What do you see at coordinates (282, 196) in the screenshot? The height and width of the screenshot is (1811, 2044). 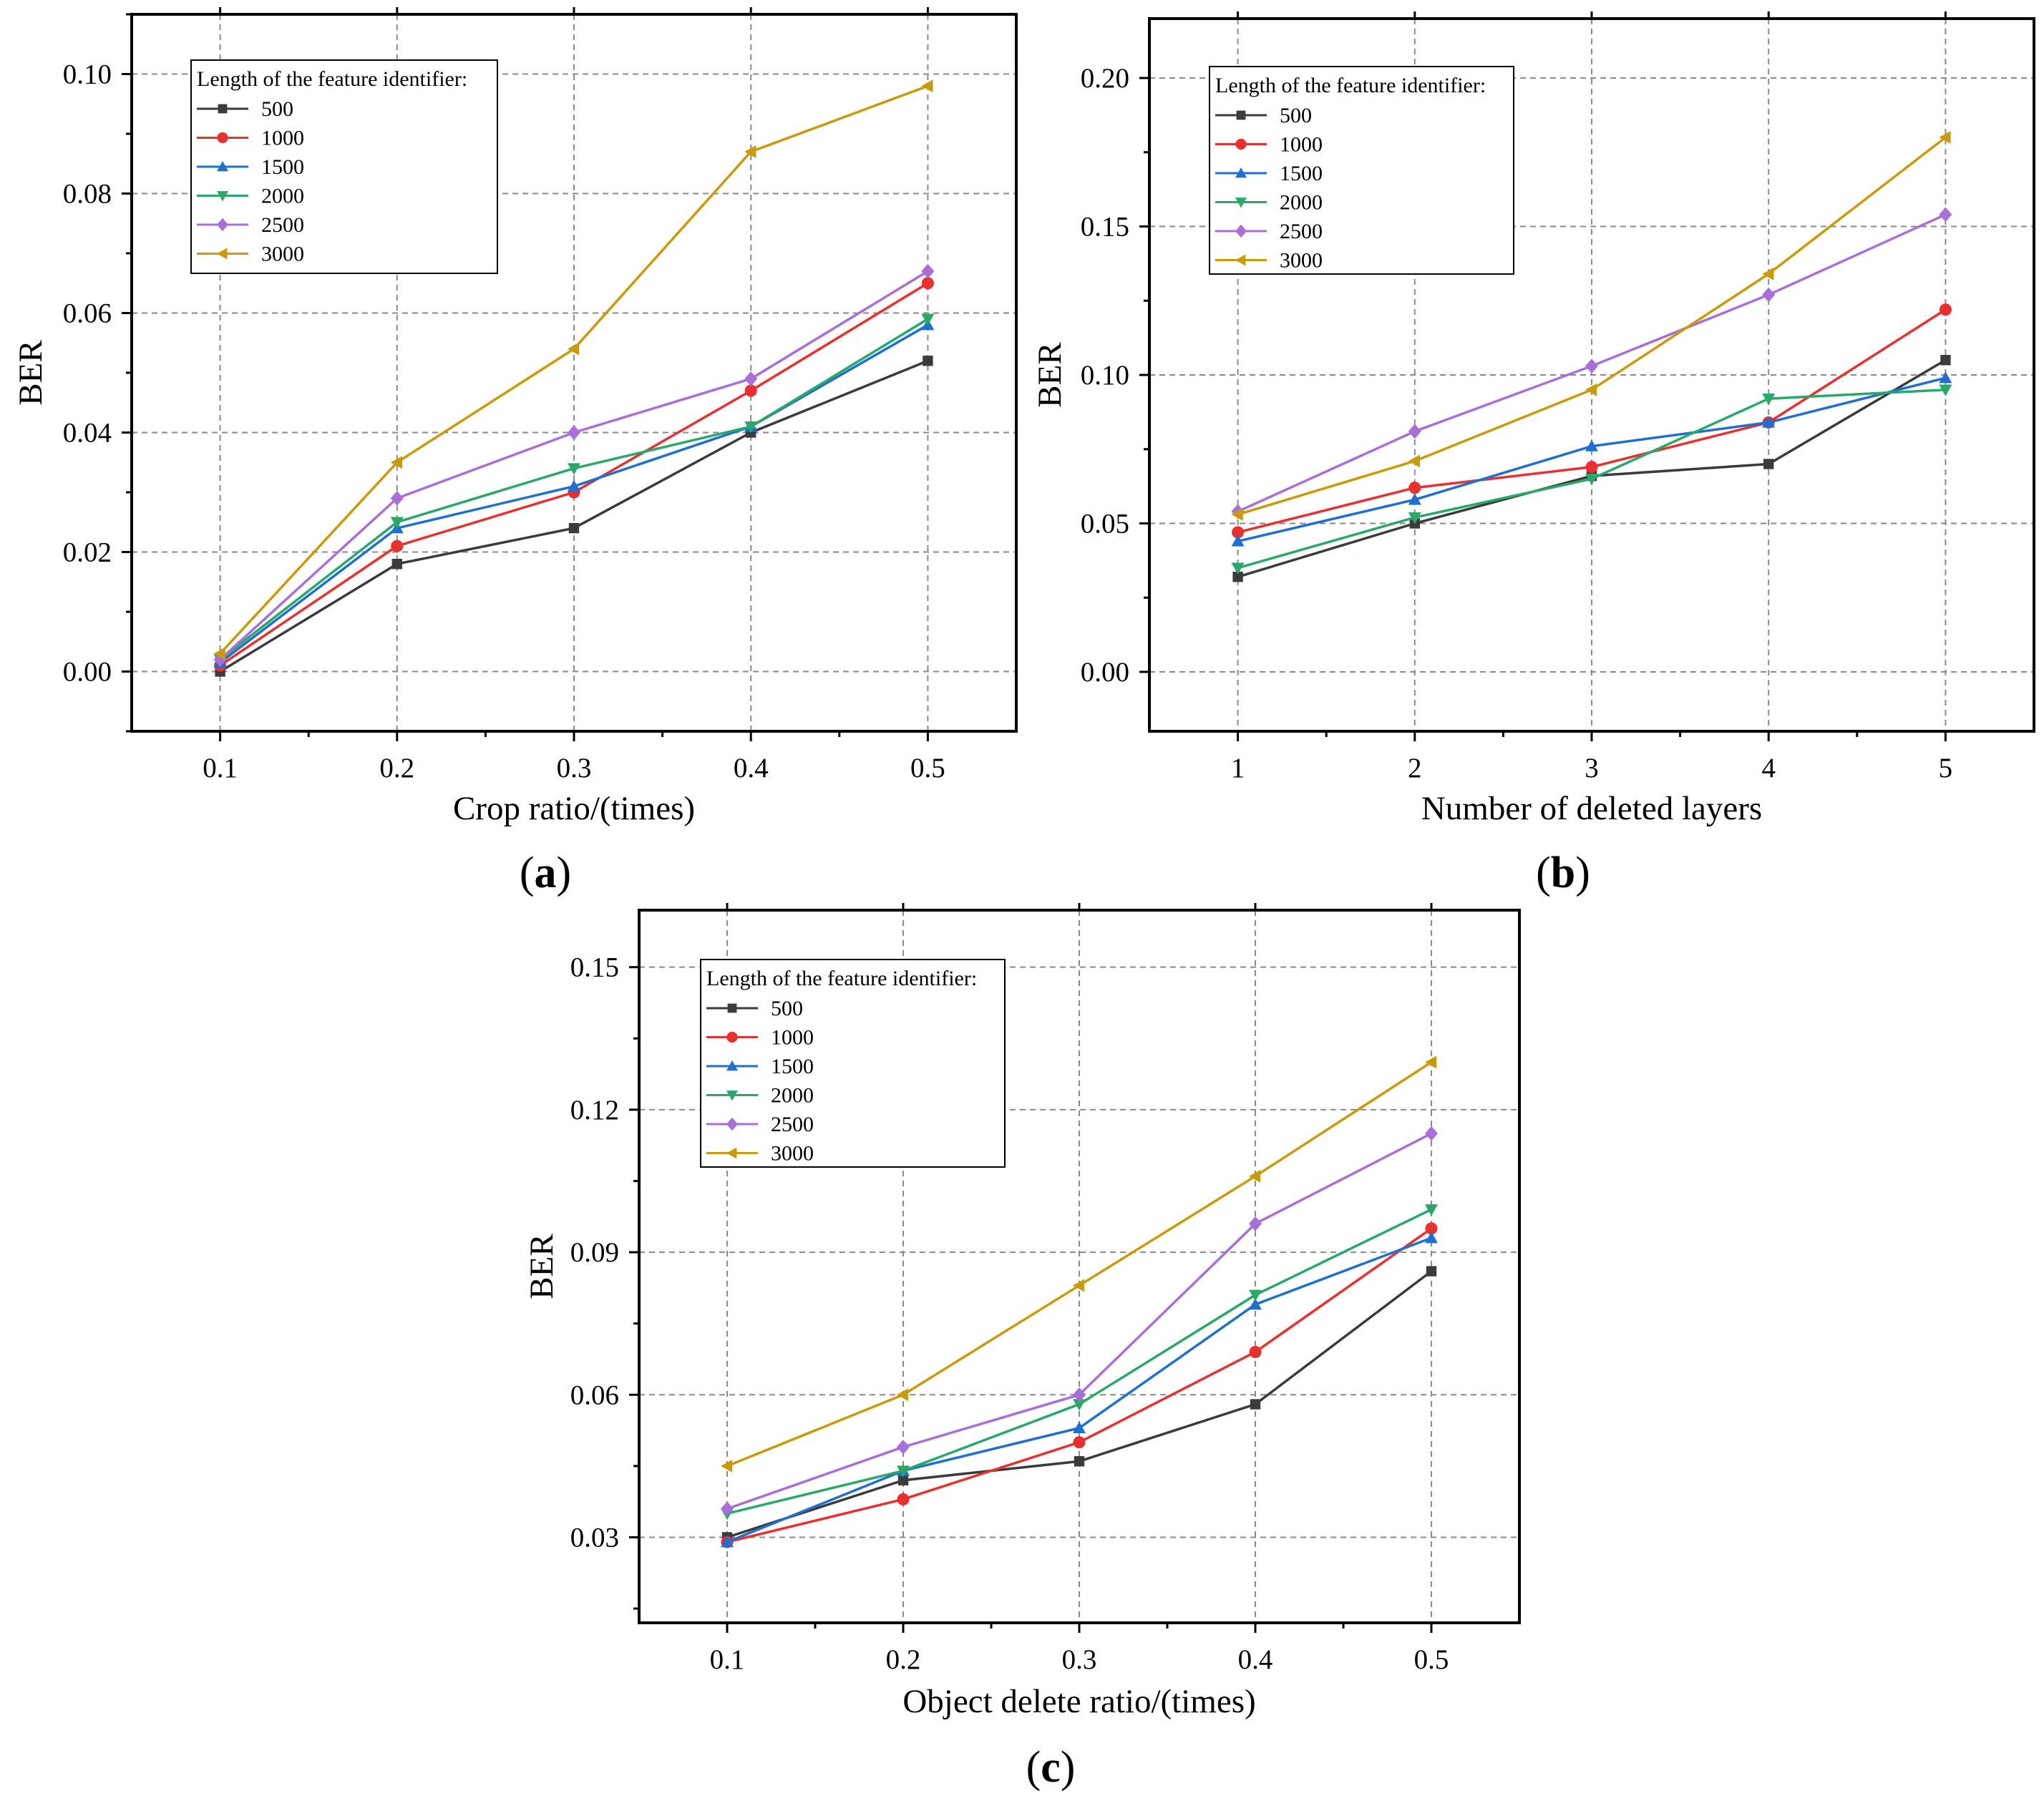 I see `legend-label-2000: 2000` at bounding box center [282, 196].